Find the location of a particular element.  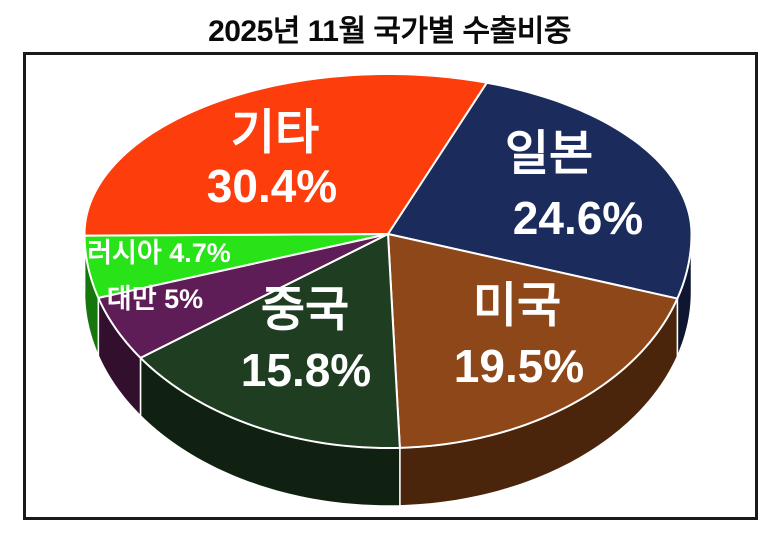

pie-slice-russia is located at coordinates (236, 266).